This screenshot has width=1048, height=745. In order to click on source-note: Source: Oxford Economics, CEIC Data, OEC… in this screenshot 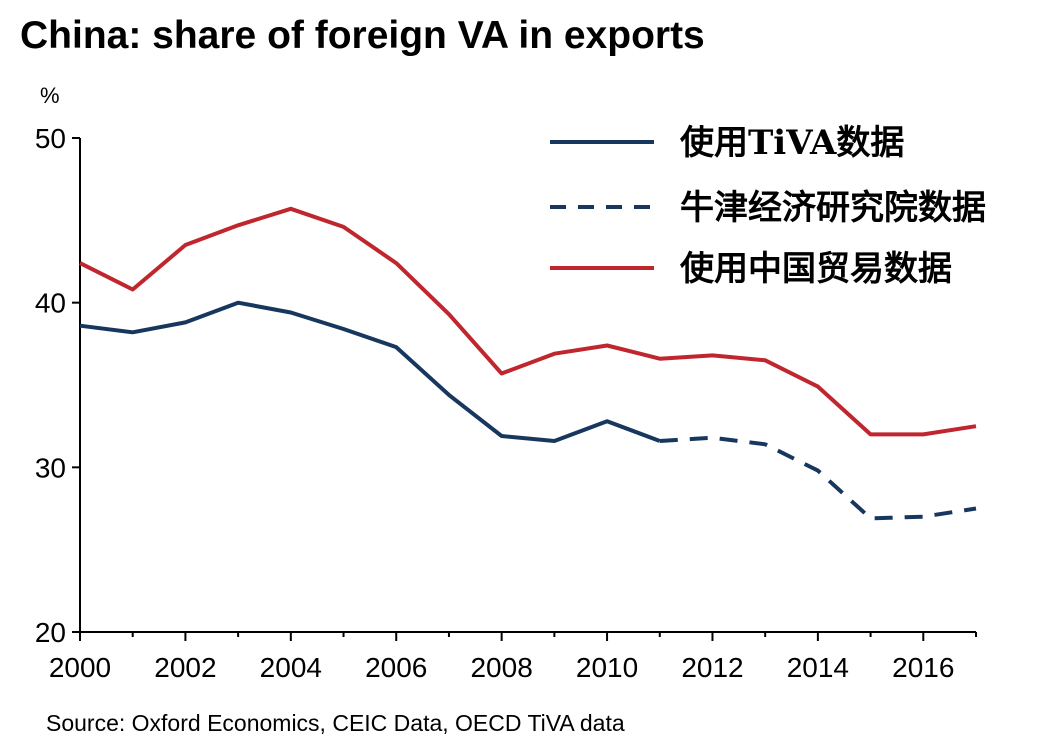, I will do `click(335, 723)`.